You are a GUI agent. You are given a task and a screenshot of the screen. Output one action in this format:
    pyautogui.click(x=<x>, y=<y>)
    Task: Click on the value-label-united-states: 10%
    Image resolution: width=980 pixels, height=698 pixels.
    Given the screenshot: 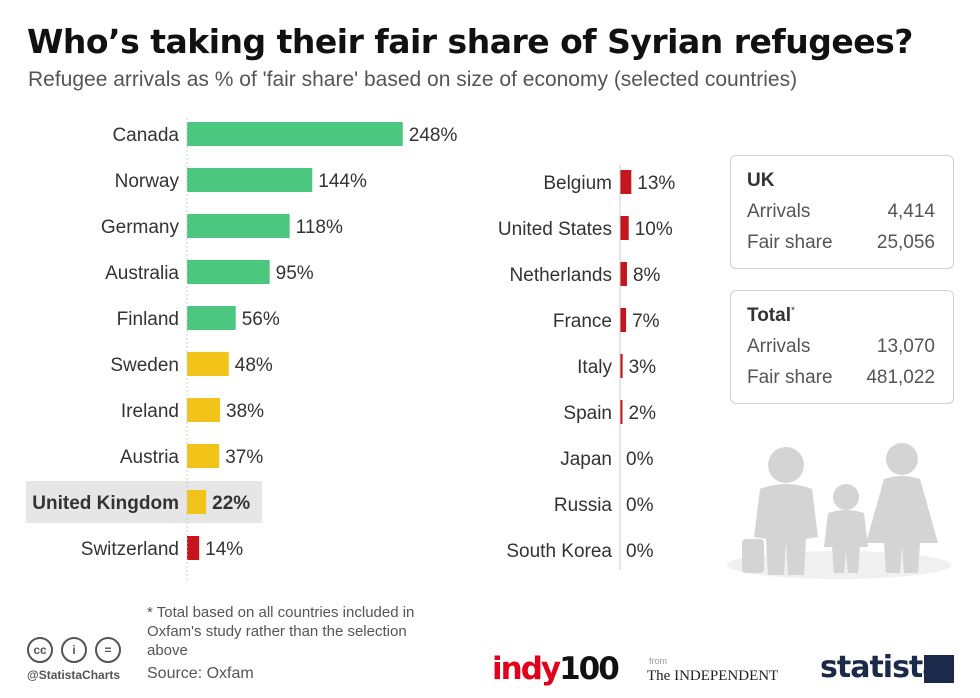 What is the action you would take?
    pyautogui.click(x=654, y=229)
    